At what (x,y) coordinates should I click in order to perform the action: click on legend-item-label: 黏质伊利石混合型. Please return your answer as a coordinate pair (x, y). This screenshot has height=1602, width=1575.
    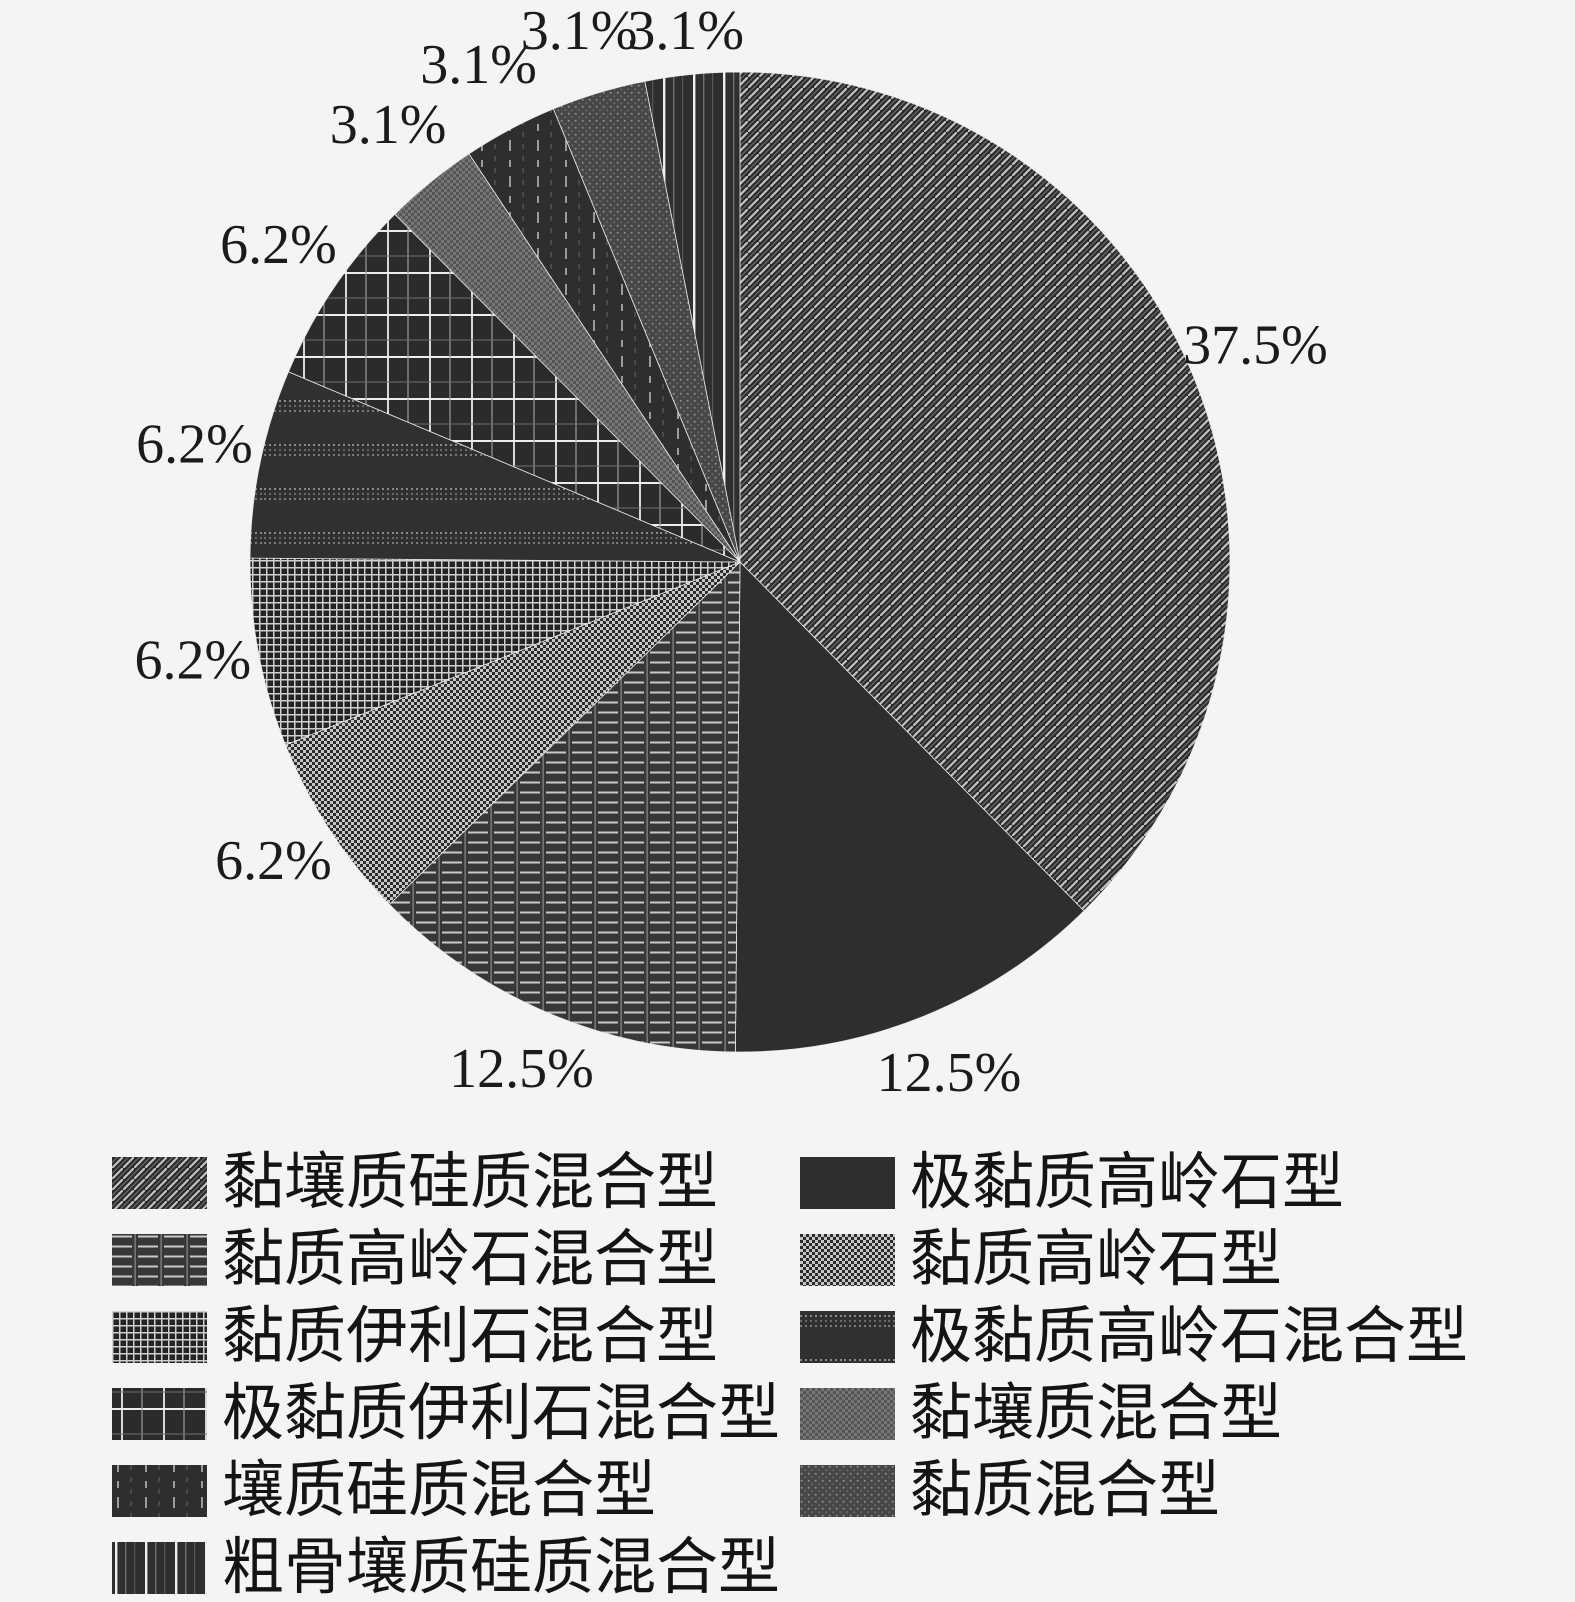
    Looking at the image, I should click on (470, 1337).